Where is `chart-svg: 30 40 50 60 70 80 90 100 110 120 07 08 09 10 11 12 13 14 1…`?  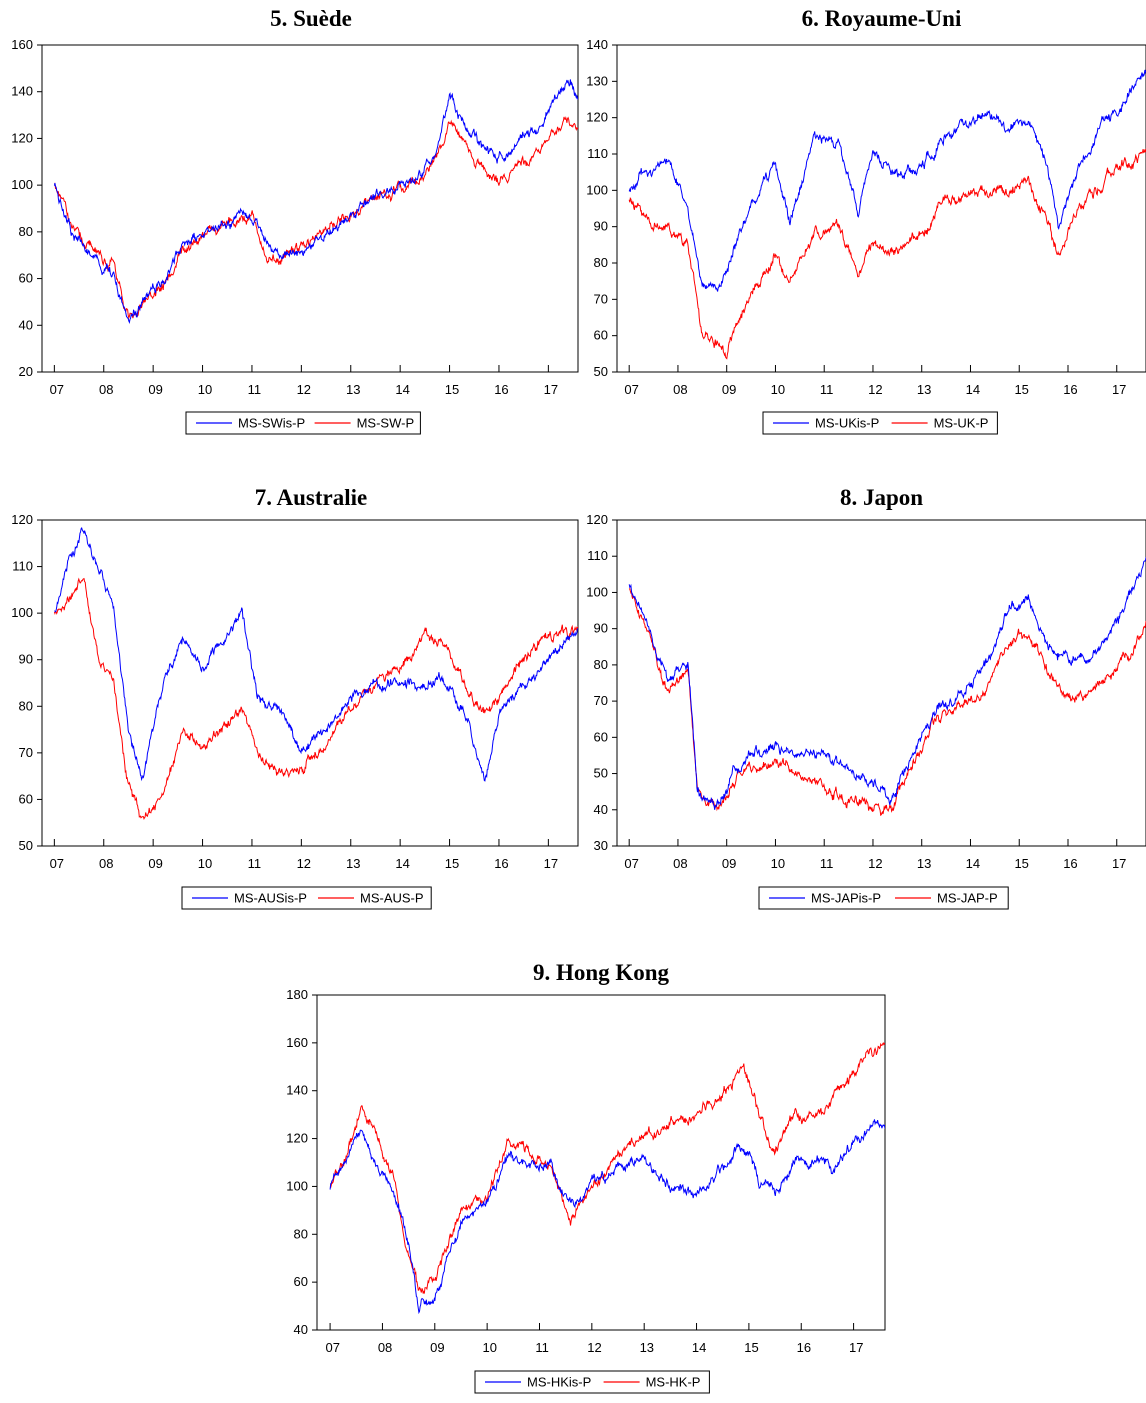
chart-svg: 30 40 50 60 70 80 90 100 110 120 07 08 09 10 11 12 13 14 1… is located at coordinates (866, 711).